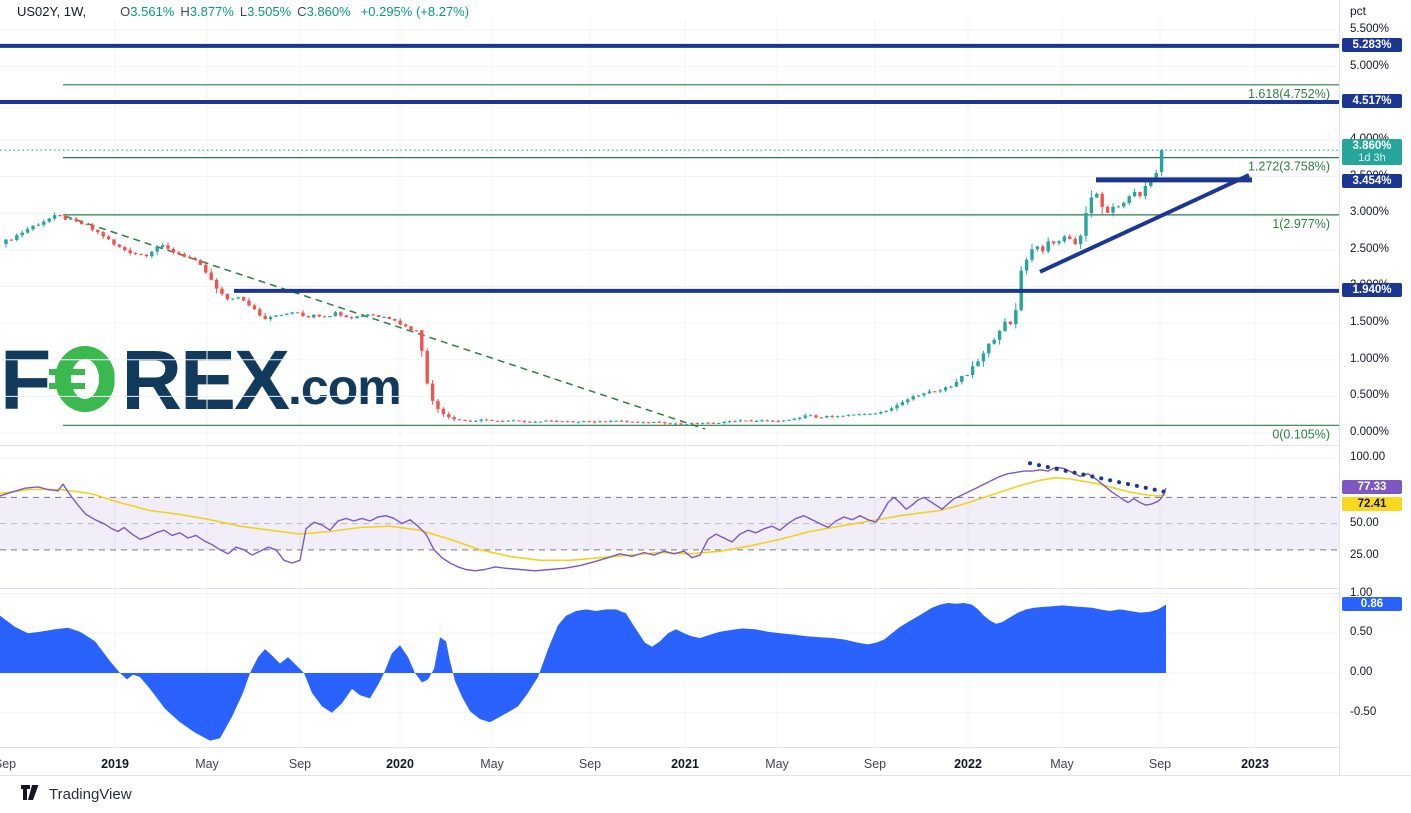 This screenshot has width=1411, height=813. What do you see at coordinates (1372, 180) in the screenshot?
I see `axis-badge-3.454: 3.454%` at bounding box center [1372, 180].